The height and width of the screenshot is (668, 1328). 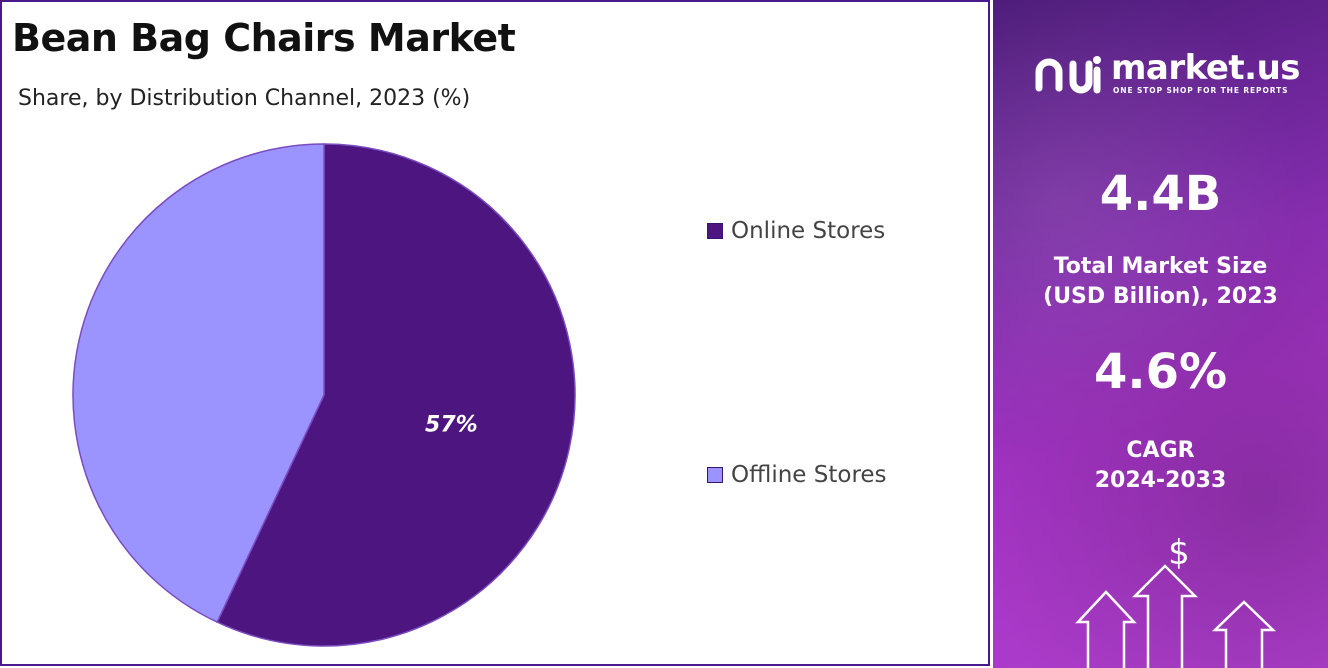 What do you see at coordinates (451, 424) in the screenshot?
I see `pie-data-label-online-stores: 57%` at bounding box center [451, 424].